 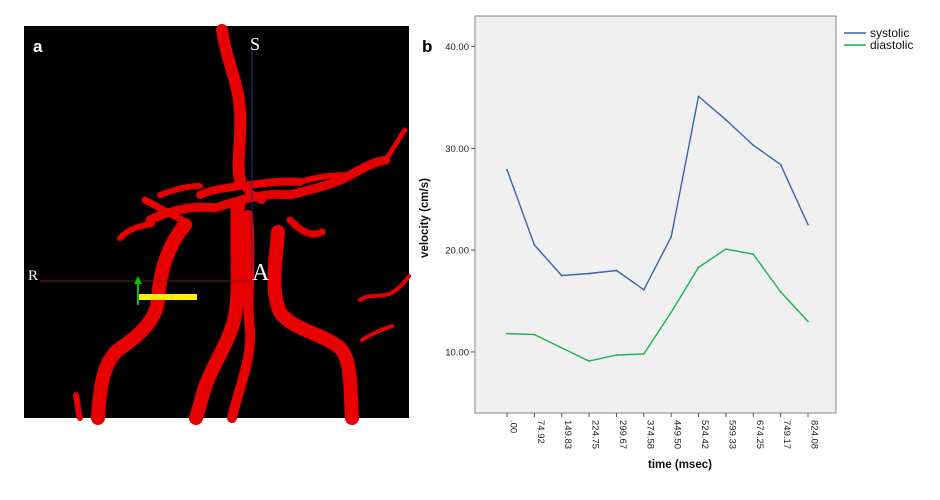 I want to click on x-tick-label: 749.17, so click(x=786, y=434).